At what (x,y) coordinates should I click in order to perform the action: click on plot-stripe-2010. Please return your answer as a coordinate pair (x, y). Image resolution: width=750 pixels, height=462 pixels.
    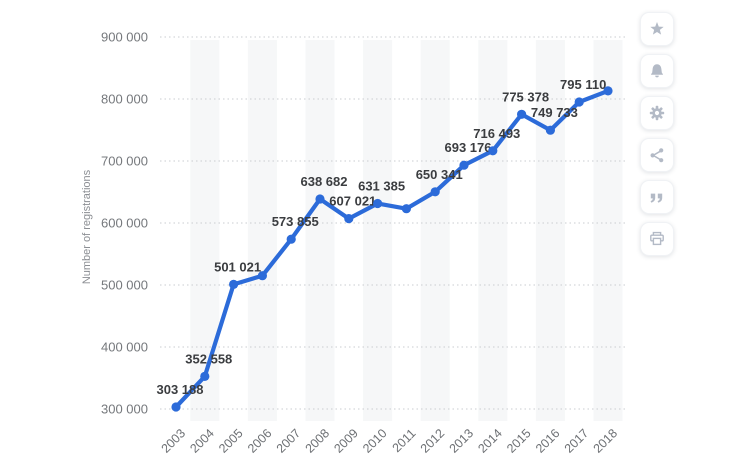
    Looking at the image, I should click on (378, 230).